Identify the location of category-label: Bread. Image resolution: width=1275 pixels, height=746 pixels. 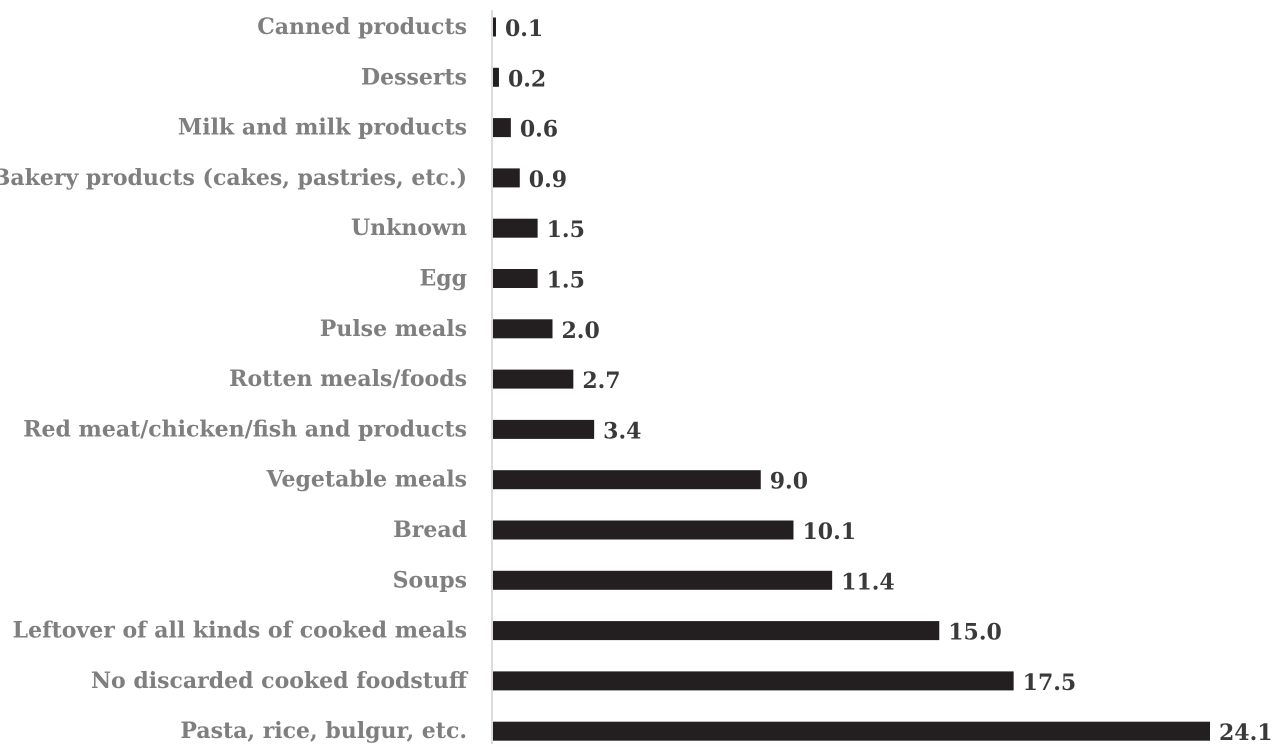
(430, 530).